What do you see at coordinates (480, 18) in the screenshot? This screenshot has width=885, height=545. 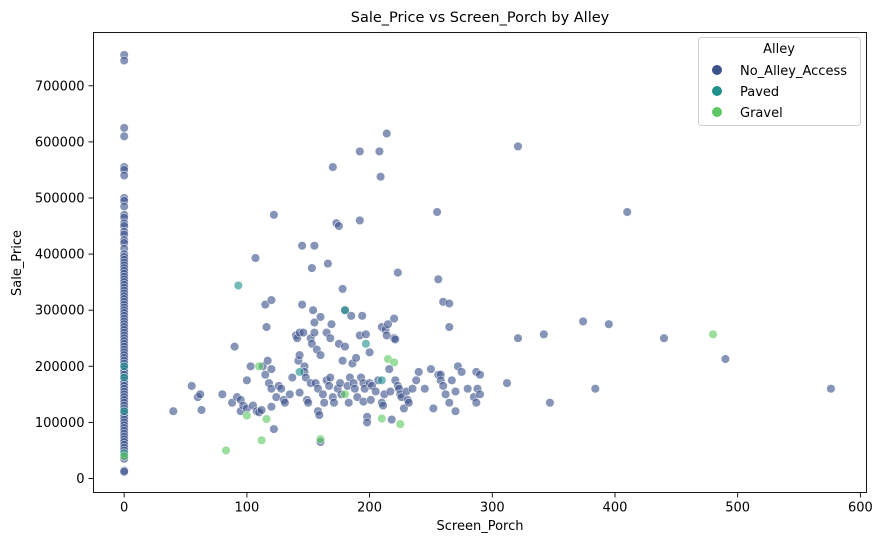 I see `chart-title: Sale_Price vs Screen_Porch by Alley` at bounding box center [480, 18].